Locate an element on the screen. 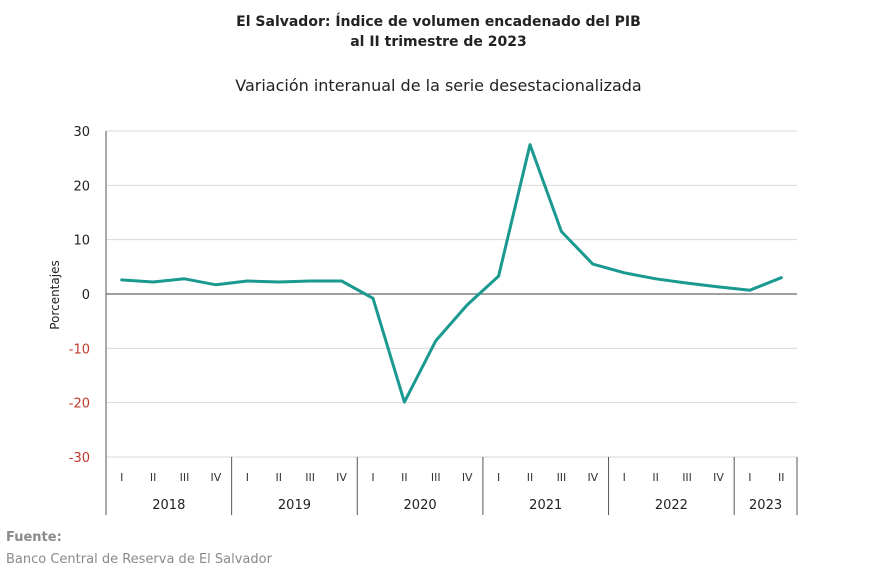 The image size is (877, 577). y-tick-label: -10 is located at coordinates (79, 349).